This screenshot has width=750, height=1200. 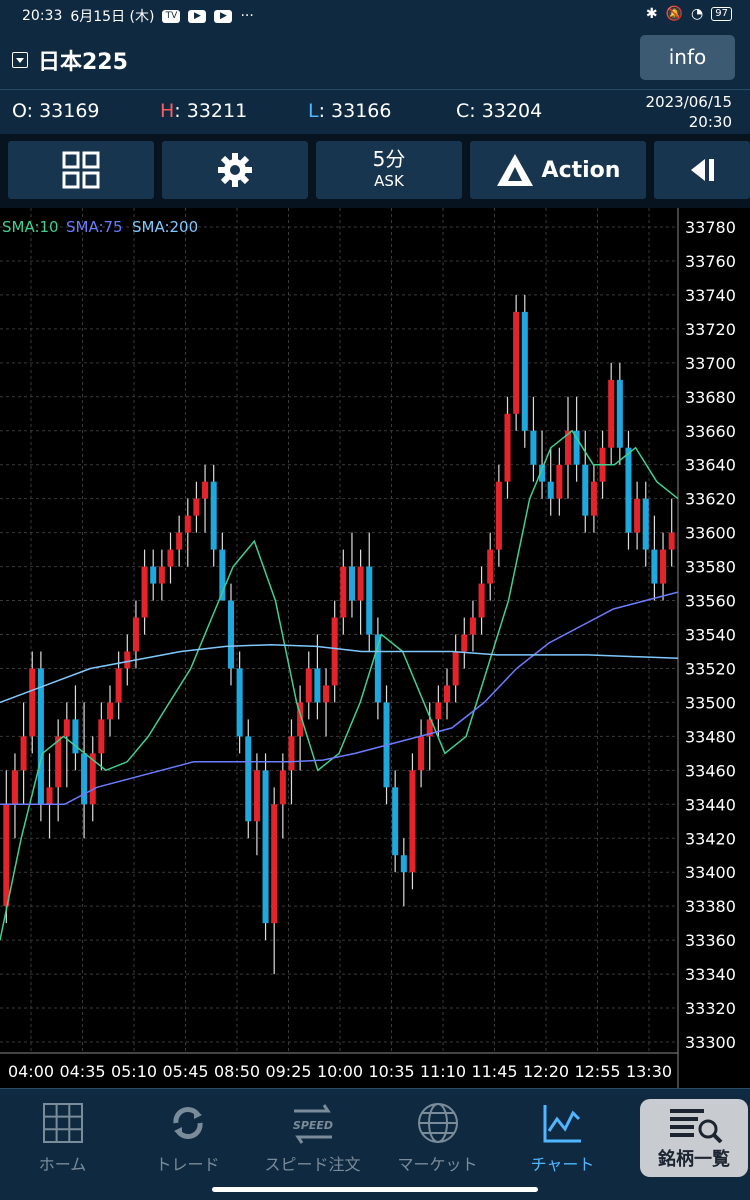 What do you see at coordinates (581, 170) in the screenshot?
I see `action-label: Action` at bounding box center [581, 170].